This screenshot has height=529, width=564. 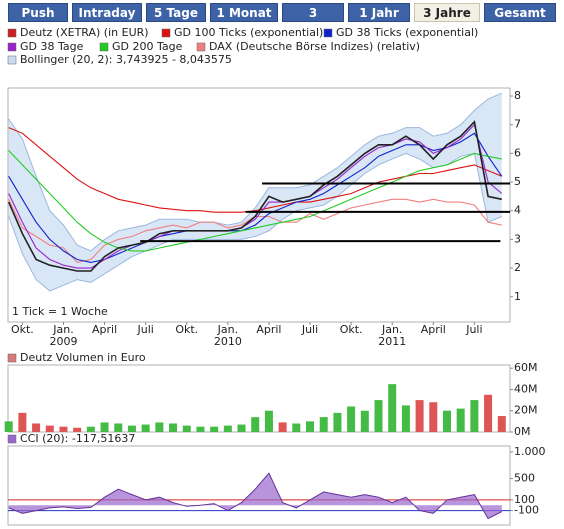 I want to click on tab: 1 Monat, so click(x=244, y=12).